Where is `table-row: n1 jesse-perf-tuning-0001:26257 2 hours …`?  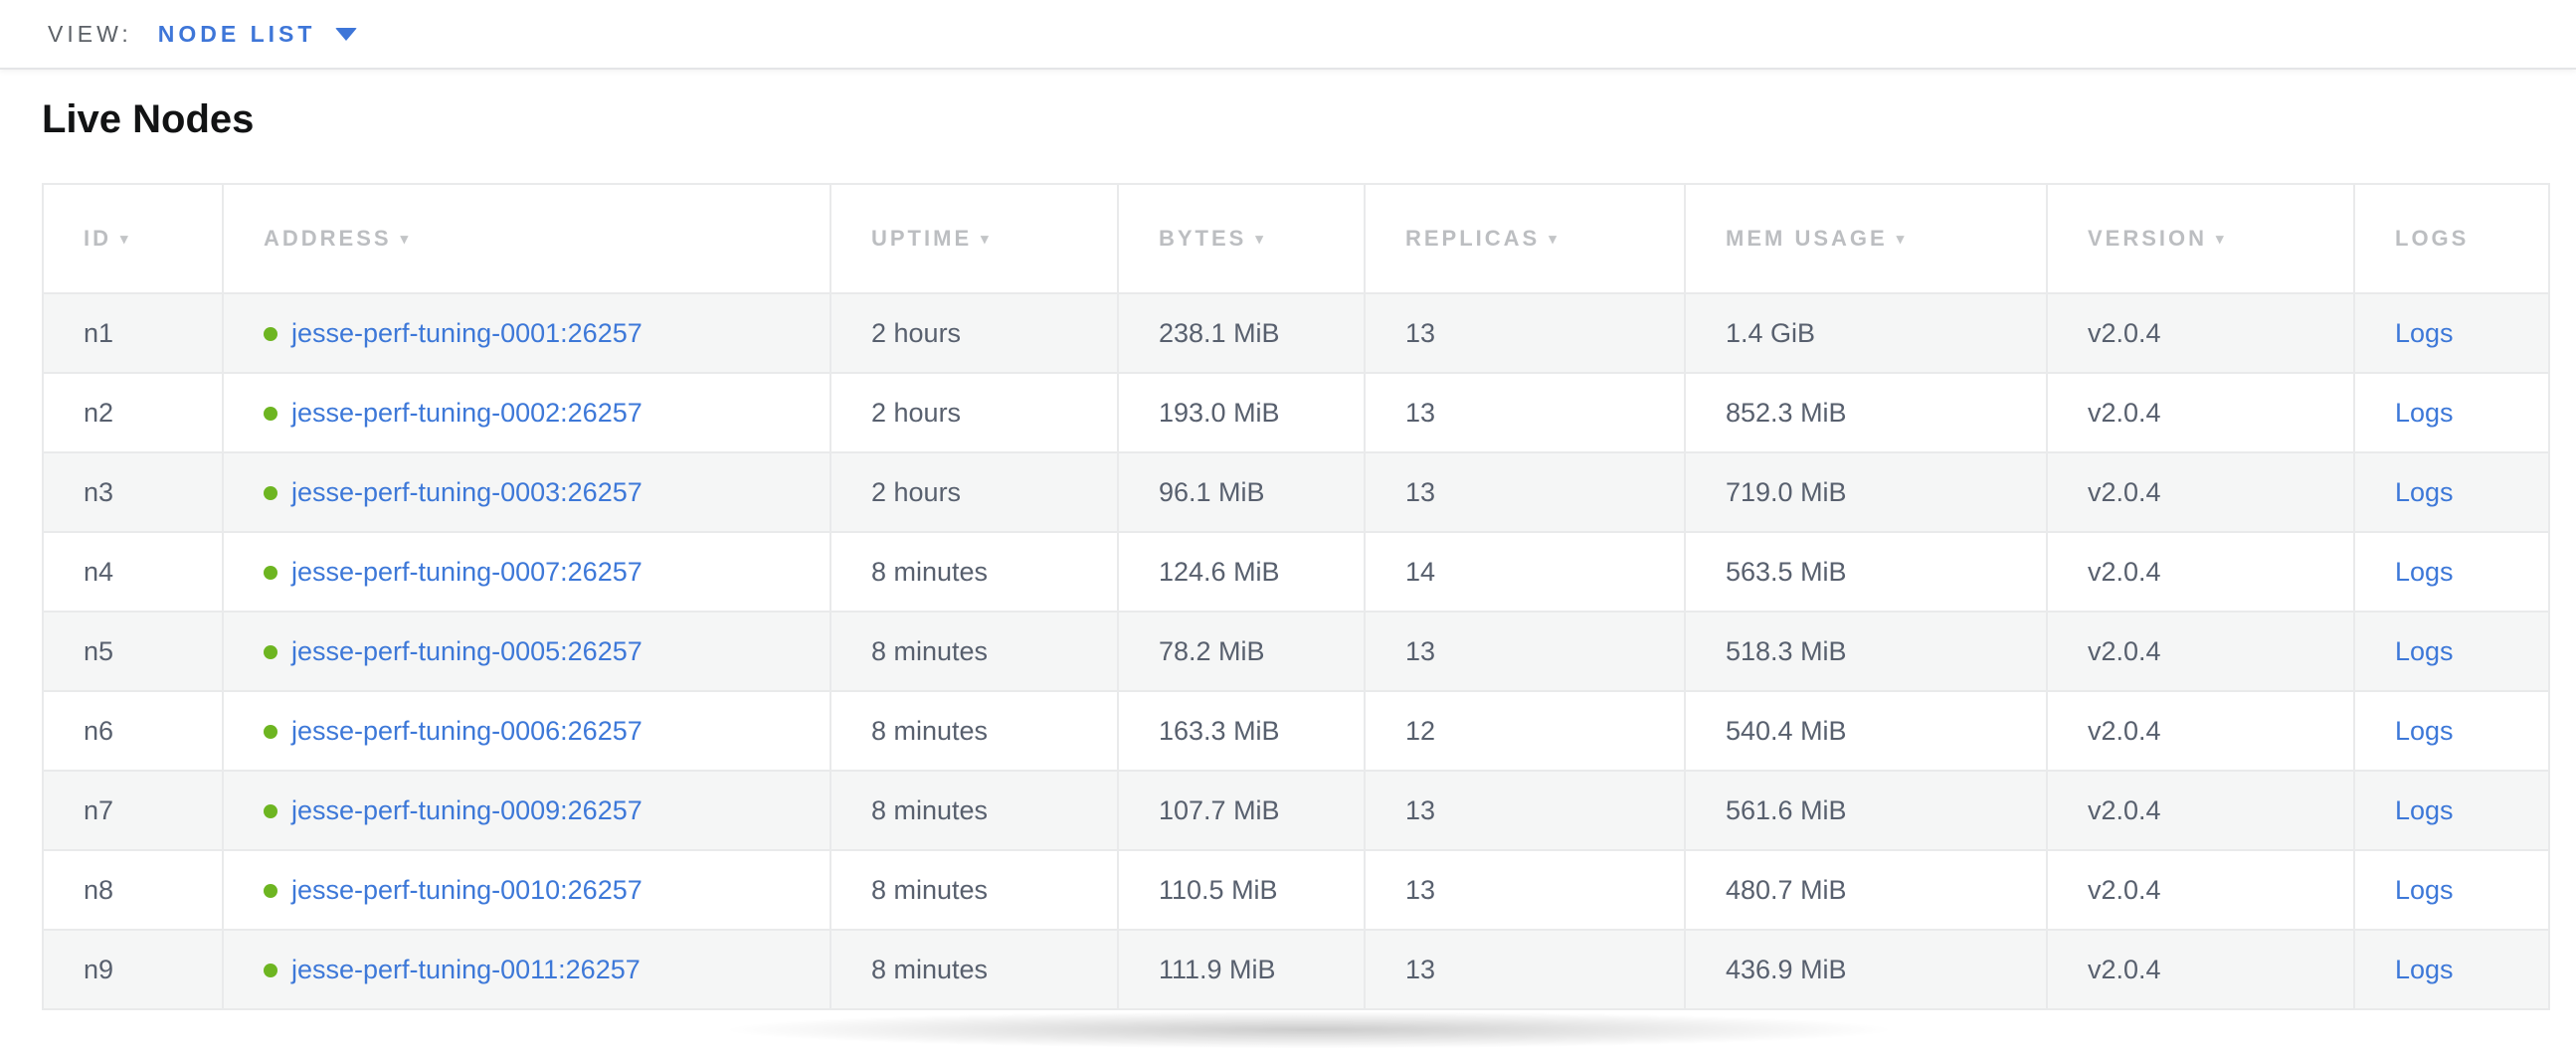
table-row: n1 jesse-perf-tuning-0001:26257 2 hours … is located at coordinates (1296, 333).